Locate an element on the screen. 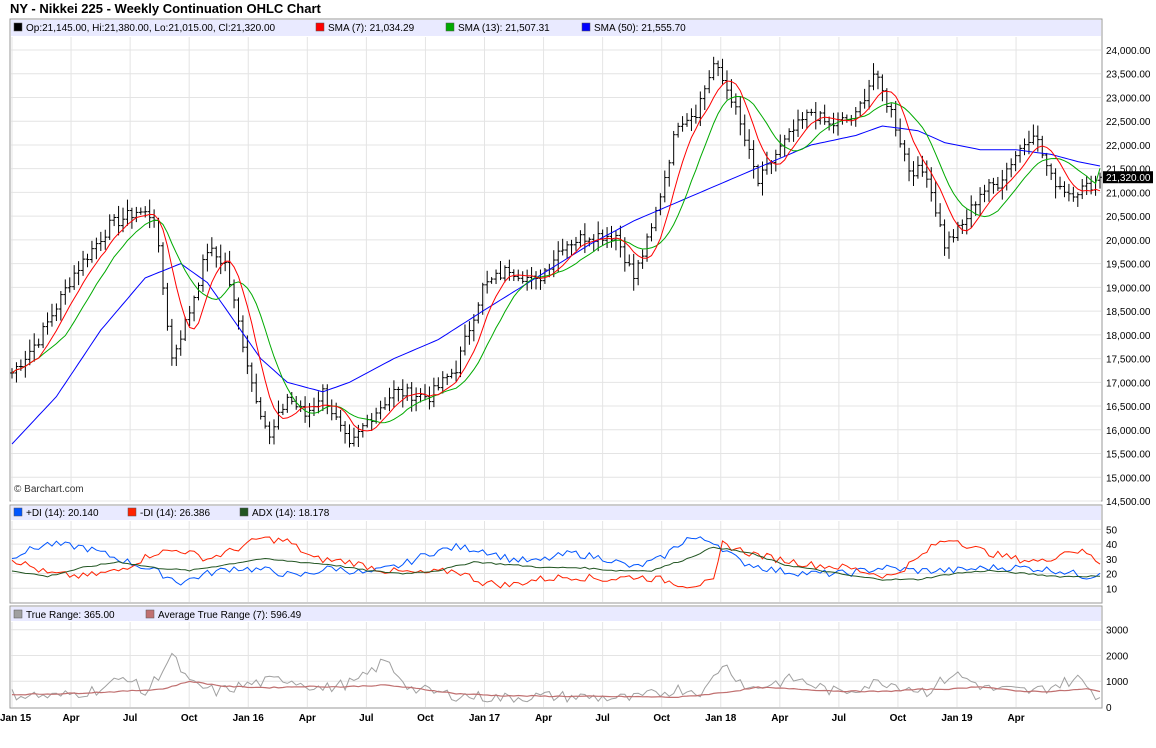  tr-y-tick-label: 1000 is located at coordinates (1117, 682).